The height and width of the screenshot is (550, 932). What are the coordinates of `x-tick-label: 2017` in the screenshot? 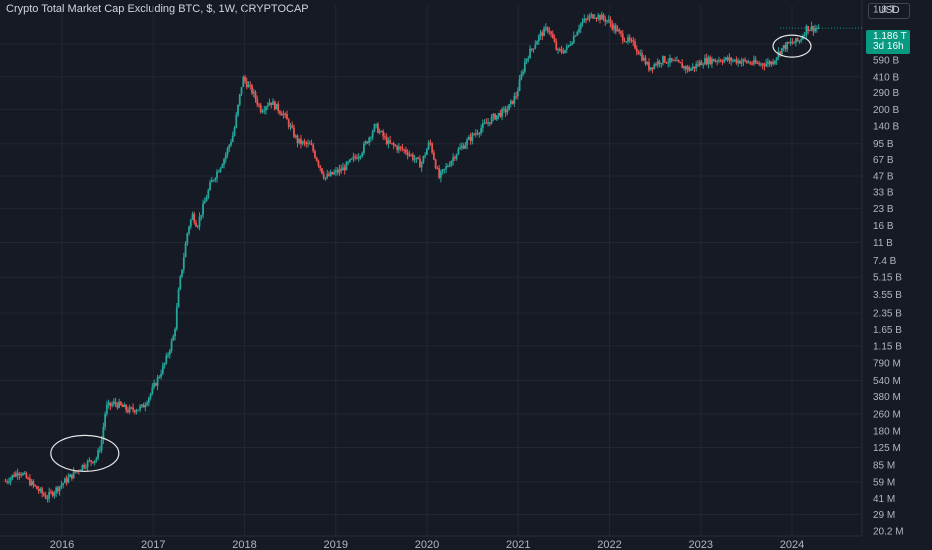 It's located at (153, 544).